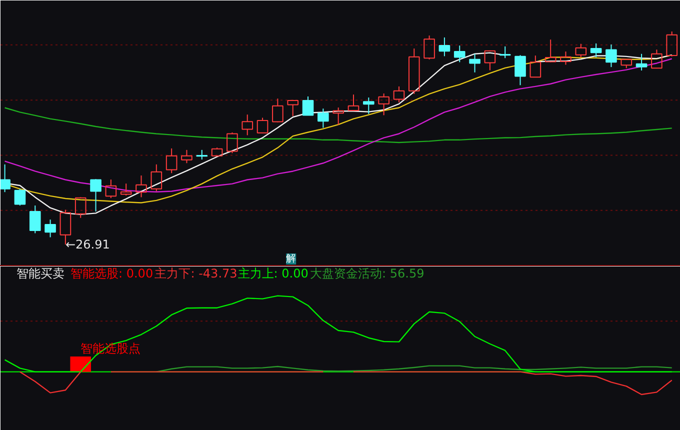  Describe the element at coordinates (367, 273) in the screenshot. I see `text: 大盘资金活动: 56.59` at that location.